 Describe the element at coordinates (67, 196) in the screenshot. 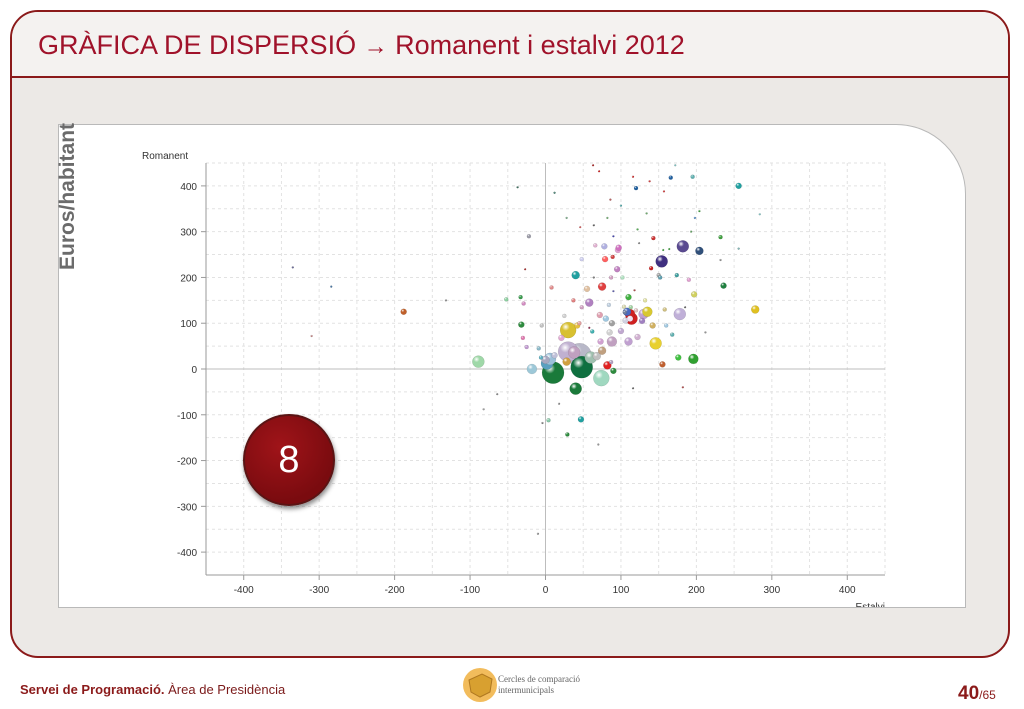

I see `side-axis-label: Euros/habitant` at that location.